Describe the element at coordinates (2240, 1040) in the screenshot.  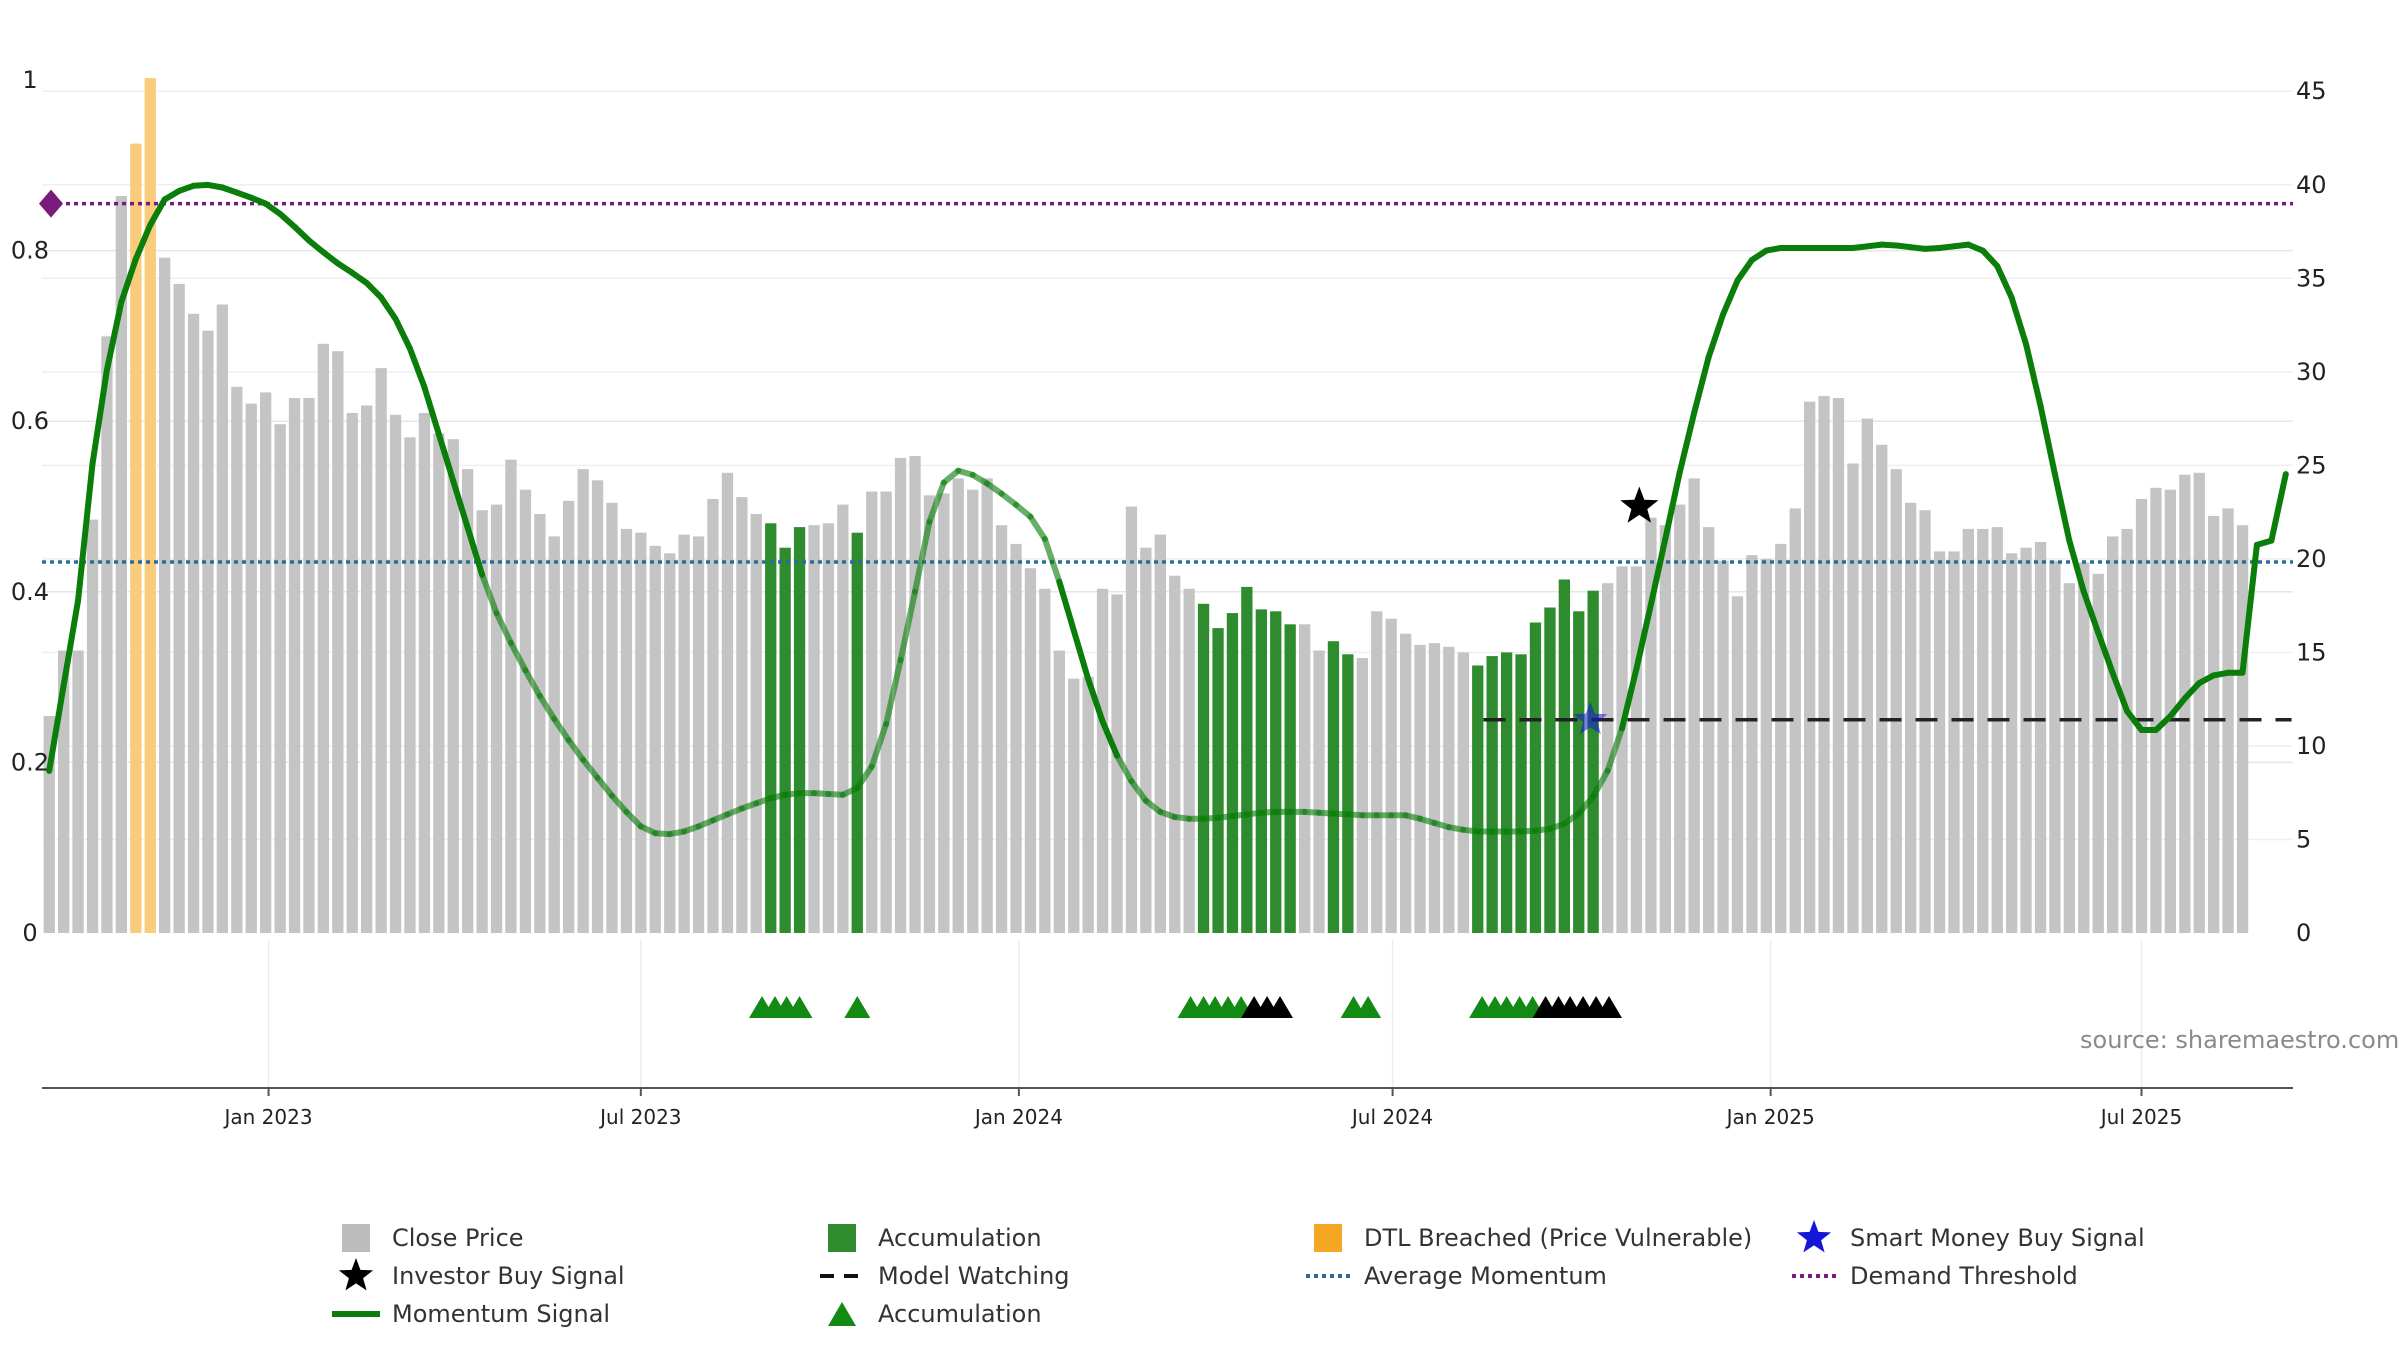
I see `source-note: source: sharemaestro.com` at that location.